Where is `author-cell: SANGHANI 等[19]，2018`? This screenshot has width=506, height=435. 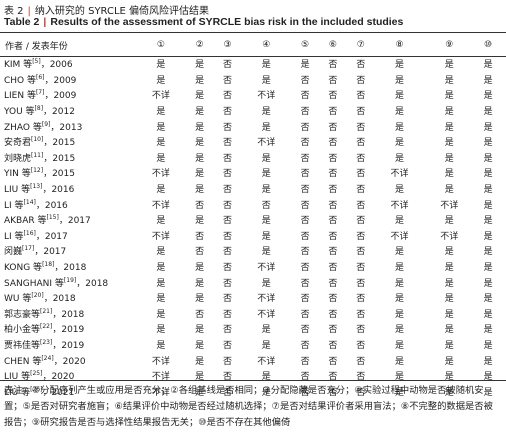
author-cell: SANGHANI 等[19]，2018 is located at coordinates (70, 282).